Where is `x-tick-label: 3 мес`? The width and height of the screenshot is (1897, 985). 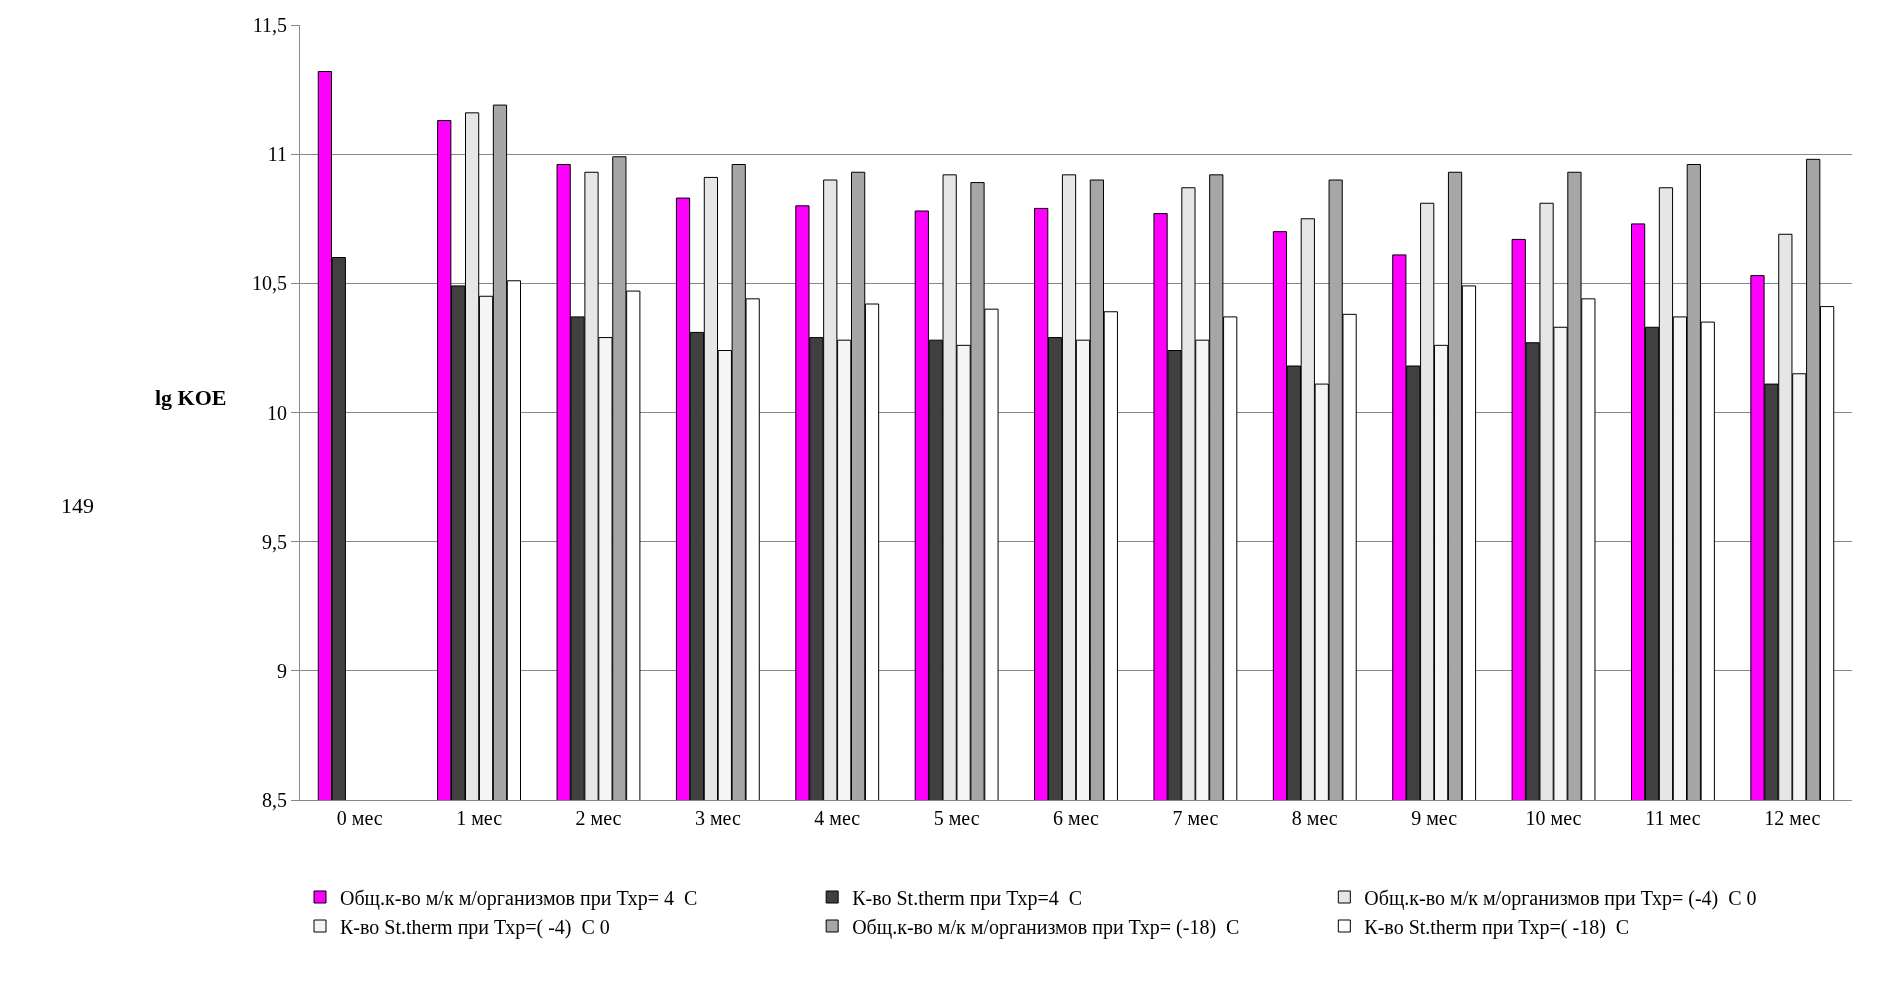 x-tick-label: 3 мес is located at coordinates (717, 818).